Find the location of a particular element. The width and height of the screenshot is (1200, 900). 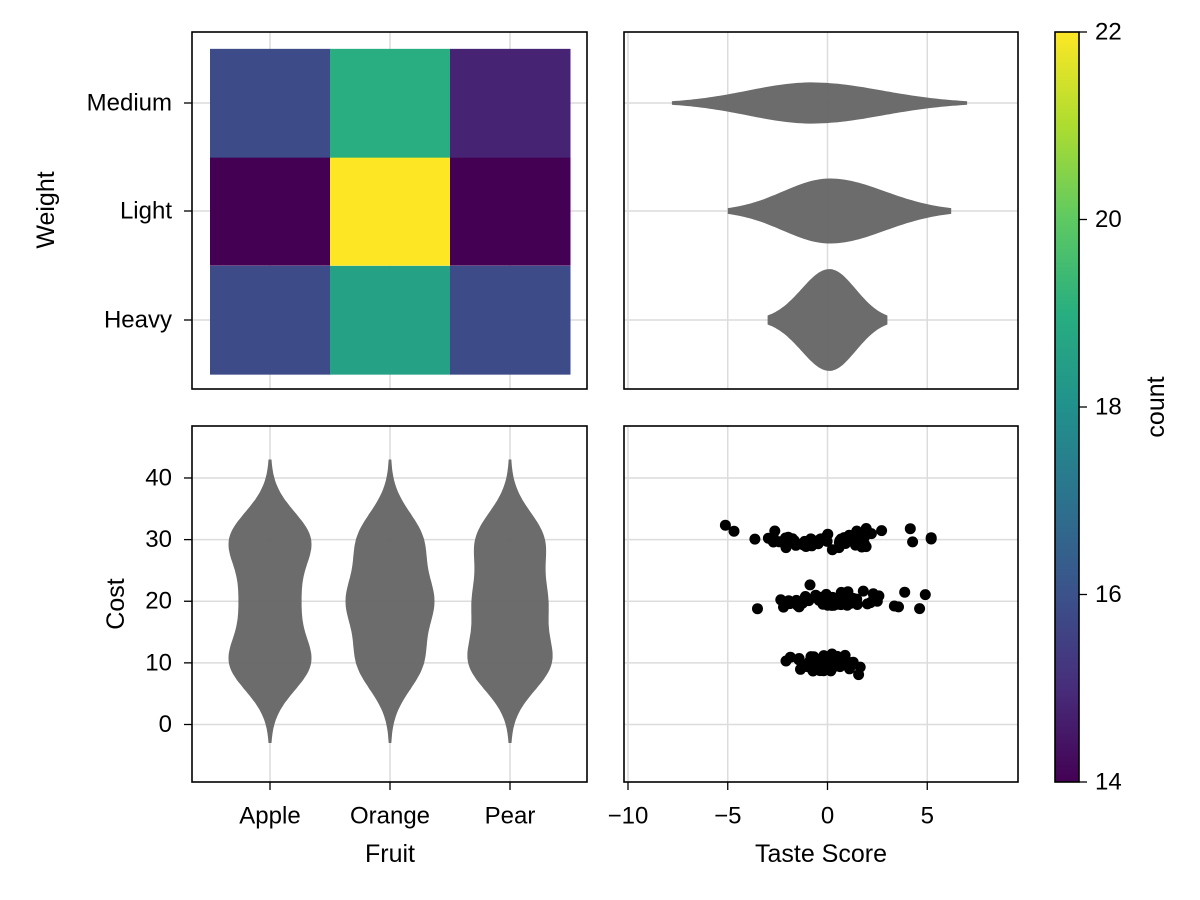

cost-y-tick-label-0: 0 is located at coordinates (165, 724).